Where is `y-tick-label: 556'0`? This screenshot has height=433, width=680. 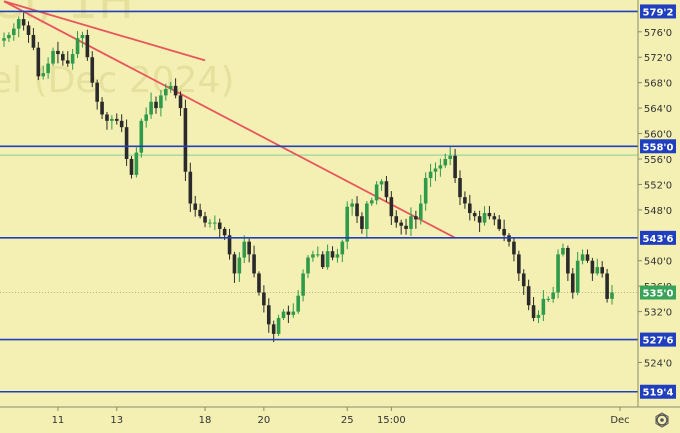
y-tick-label: 556'0 is located at coordinates (658, 160).